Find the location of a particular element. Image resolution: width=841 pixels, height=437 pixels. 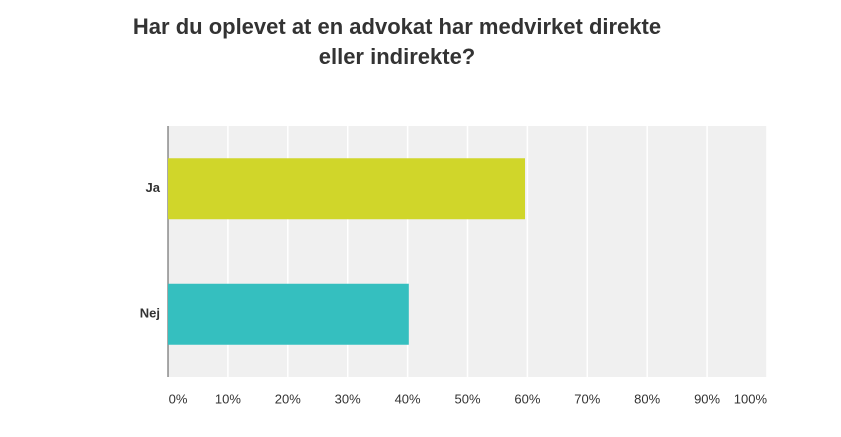

x-tick-label: 80% is located at coordinates (647, 398).